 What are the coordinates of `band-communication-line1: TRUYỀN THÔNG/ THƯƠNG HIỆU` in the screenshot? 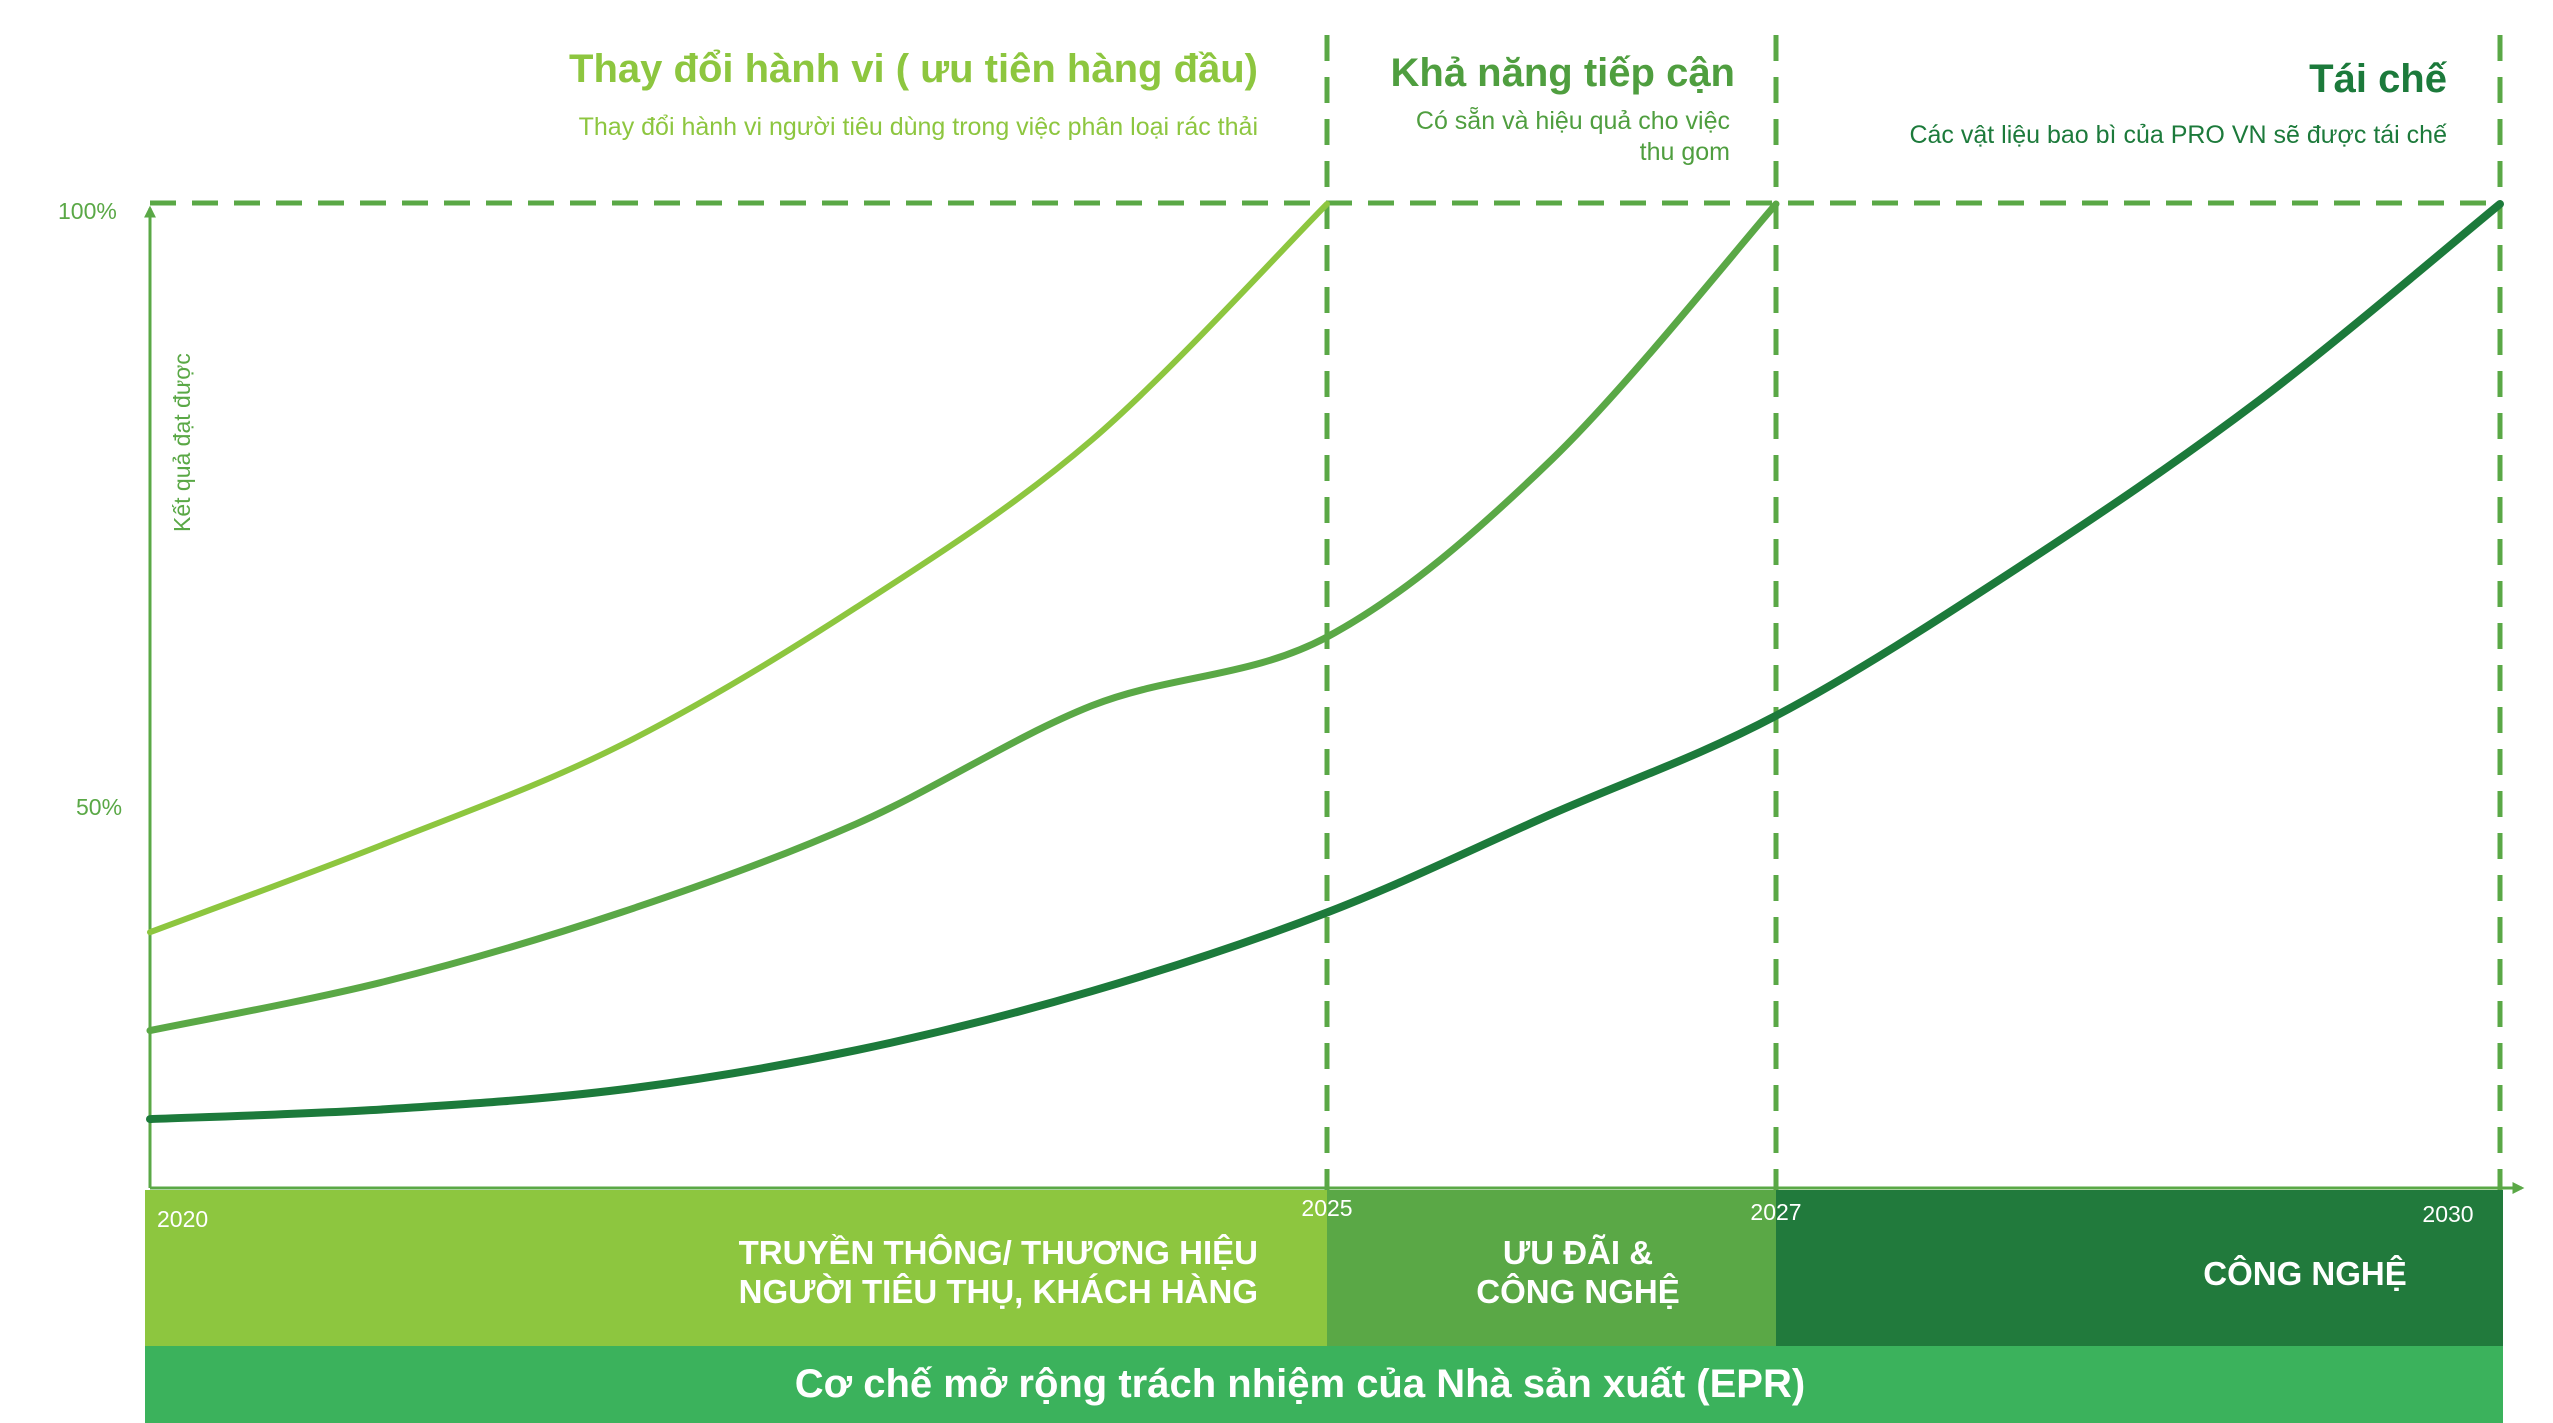 It's located at (998, 1252).